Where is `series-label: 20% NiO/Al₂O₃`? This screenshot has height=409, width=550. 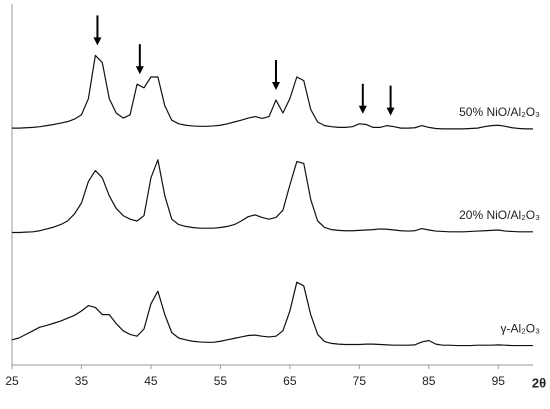
series-label: 20% NiO/Al₂O₃ is located at coordinates (499, 215).